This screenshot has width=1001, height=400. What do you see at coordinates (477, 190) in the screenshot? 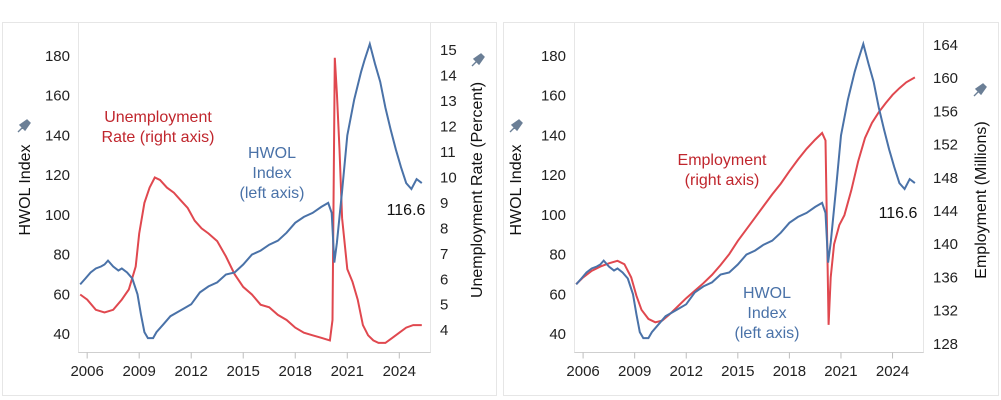
I see `right-axis-title: Unemployment Rate (Percent)` at bounding box center [477, 190].